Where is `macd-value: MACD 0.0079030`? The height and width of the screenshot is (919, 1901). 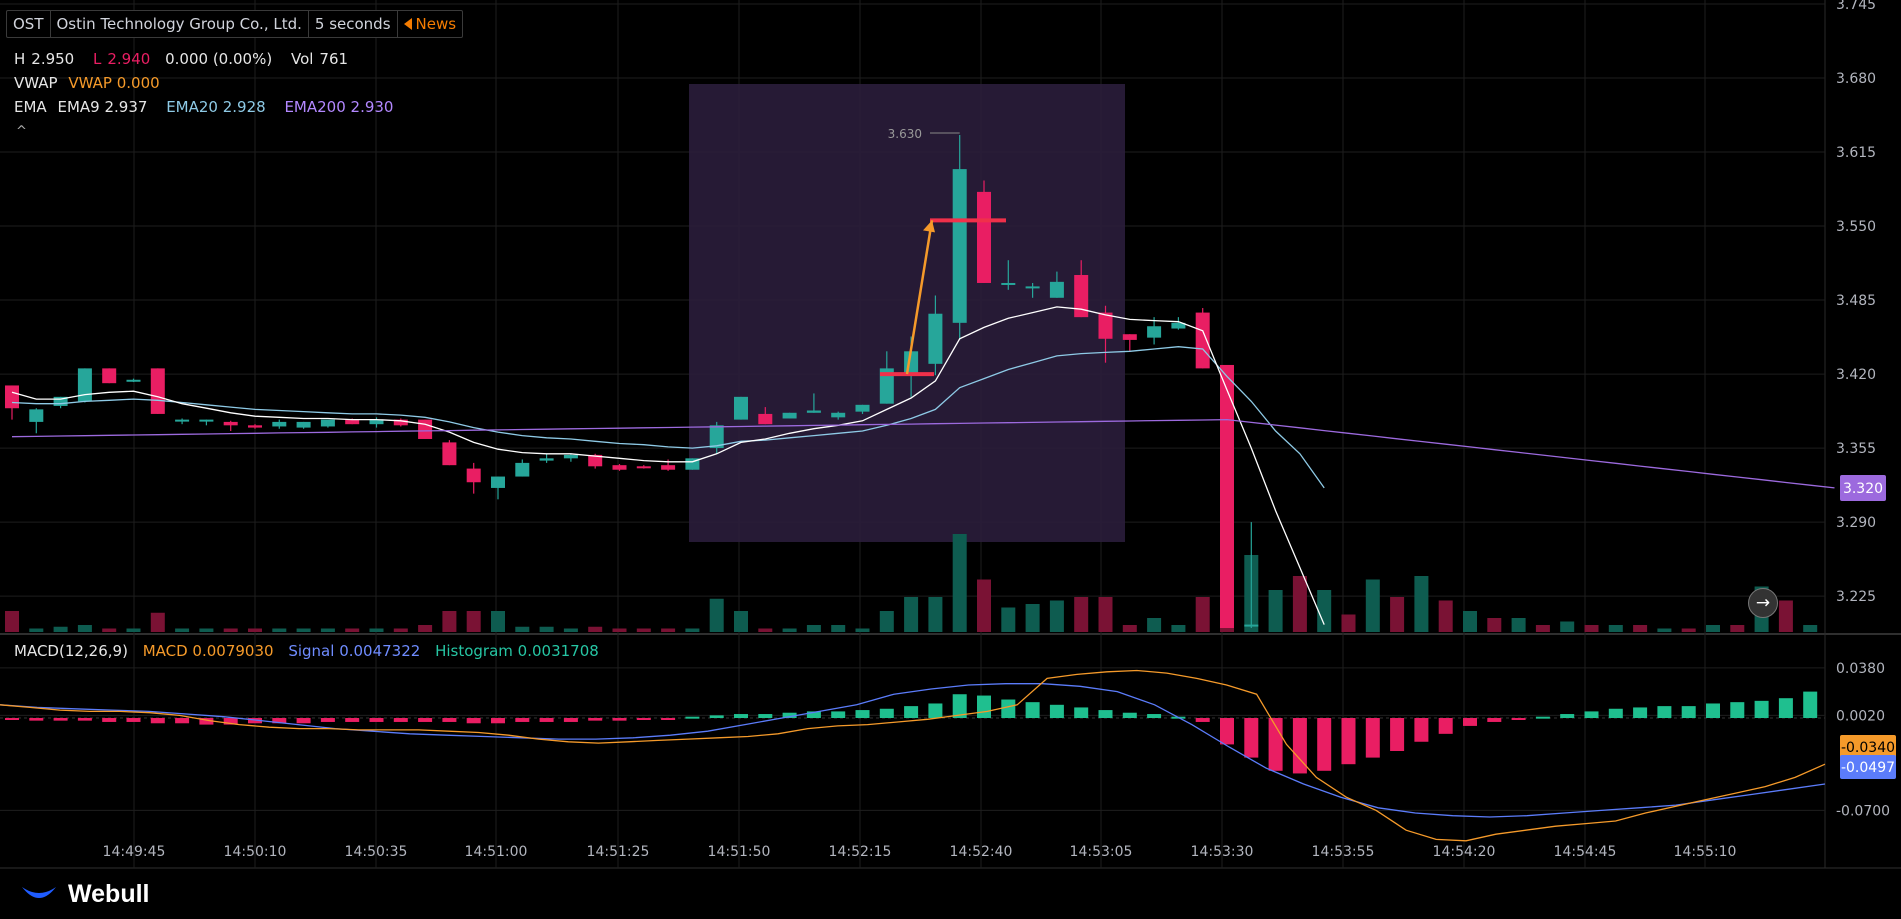 macd-value: MACD 0.0079030 is located at coordinates (208, 651).